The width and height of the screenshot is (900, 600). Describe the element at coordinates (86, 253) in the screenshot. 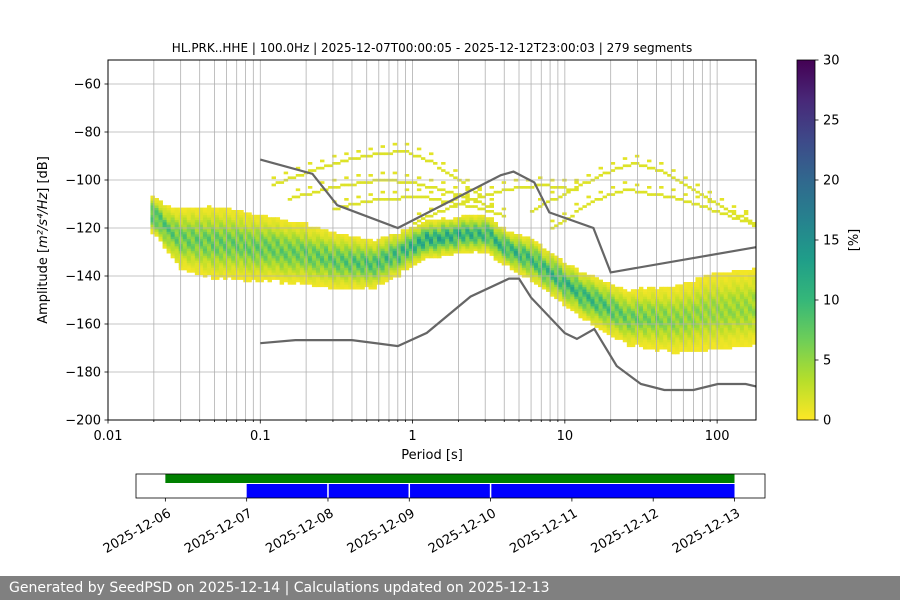

I see `y-axis: −60−80−100−120−140−160−180−200` at that location.